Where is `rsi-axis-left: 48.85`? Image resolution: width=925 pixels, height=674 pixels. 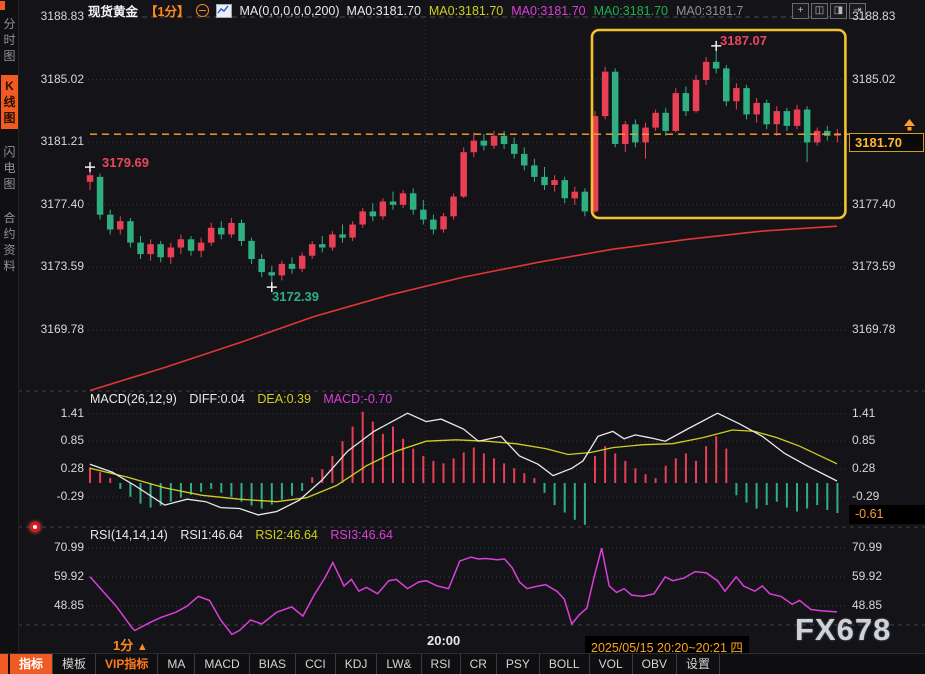
rsi-axis-left: 48.85 is located at coordinates (68, 605).